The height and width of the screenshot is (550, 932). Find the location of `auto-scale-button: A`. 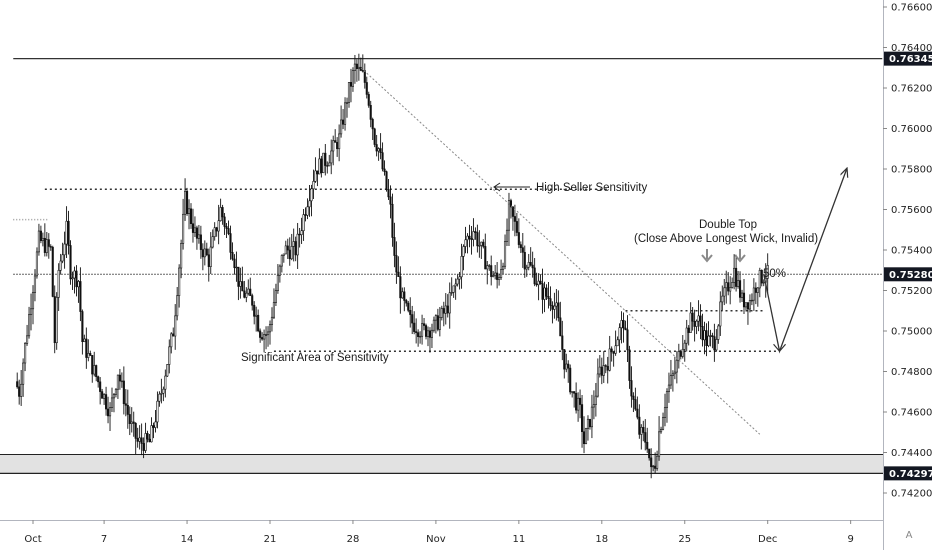

auto-scale-button: A is located at coordinates (909, 535).